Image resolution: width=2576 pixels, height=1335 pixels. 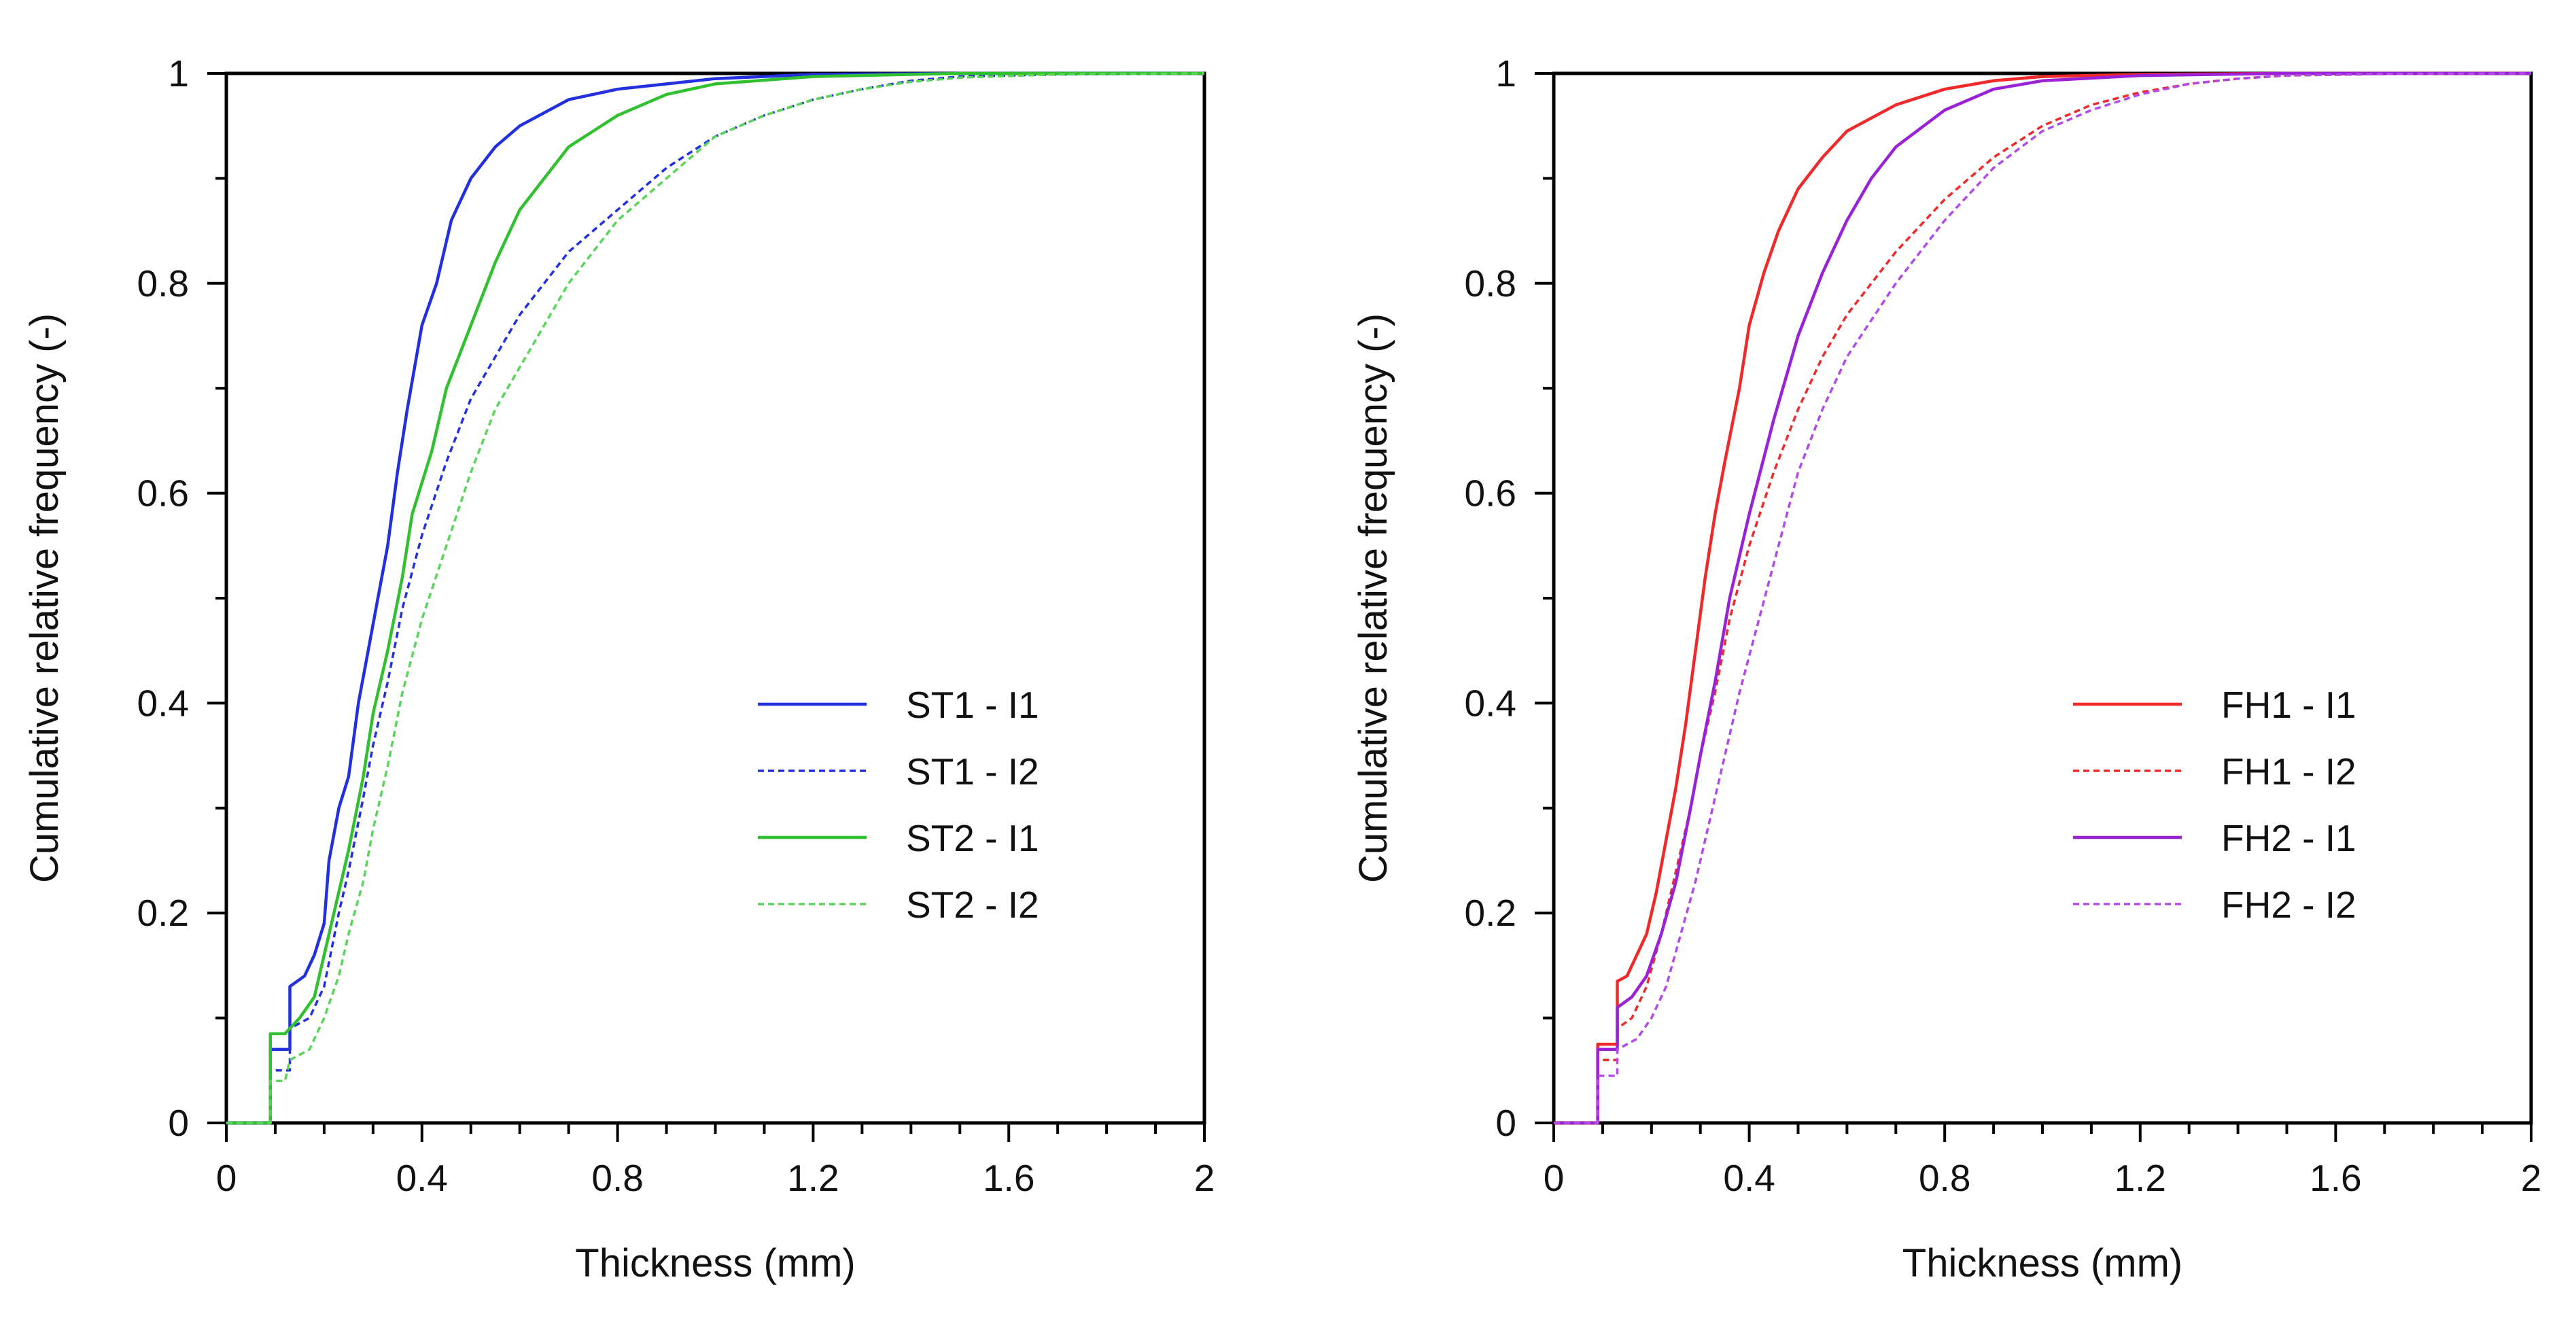 I want to click on right-x-tick-label: 0, so click(x=1554, y=1178).